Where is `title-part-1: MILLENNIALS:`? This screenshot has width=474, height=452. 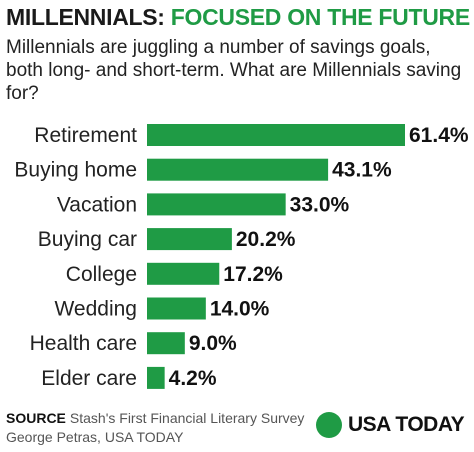 title-part-1: MILLENNIALS: is located at coordinates (85, 17).